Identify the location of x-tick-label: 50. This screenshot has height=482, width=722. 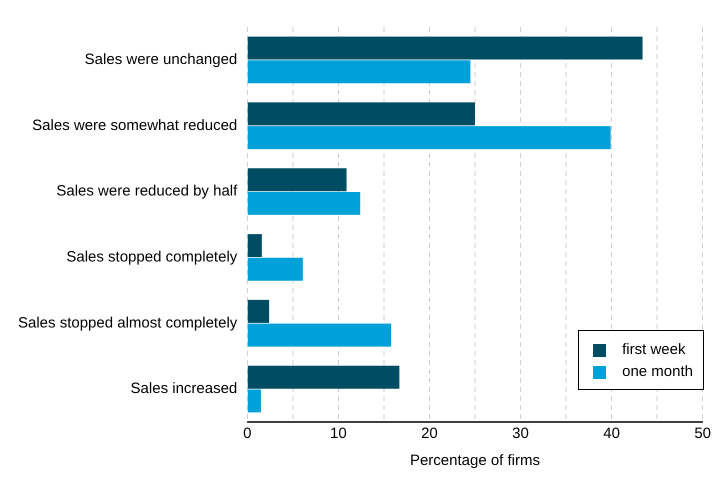
(702, 433).